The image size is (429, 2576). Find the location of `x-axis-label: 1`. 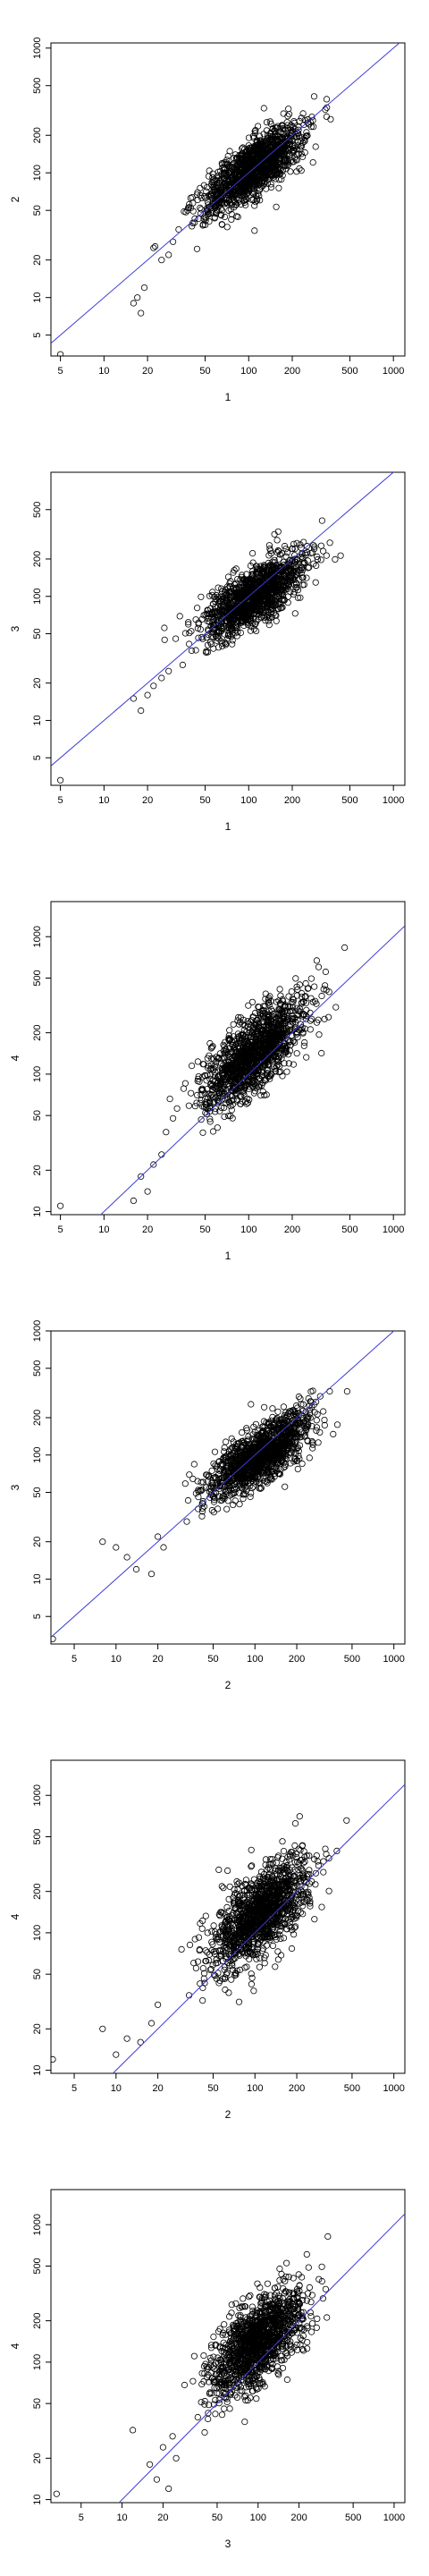

x-axis-label: 1 is located at coordinates (228, 397).